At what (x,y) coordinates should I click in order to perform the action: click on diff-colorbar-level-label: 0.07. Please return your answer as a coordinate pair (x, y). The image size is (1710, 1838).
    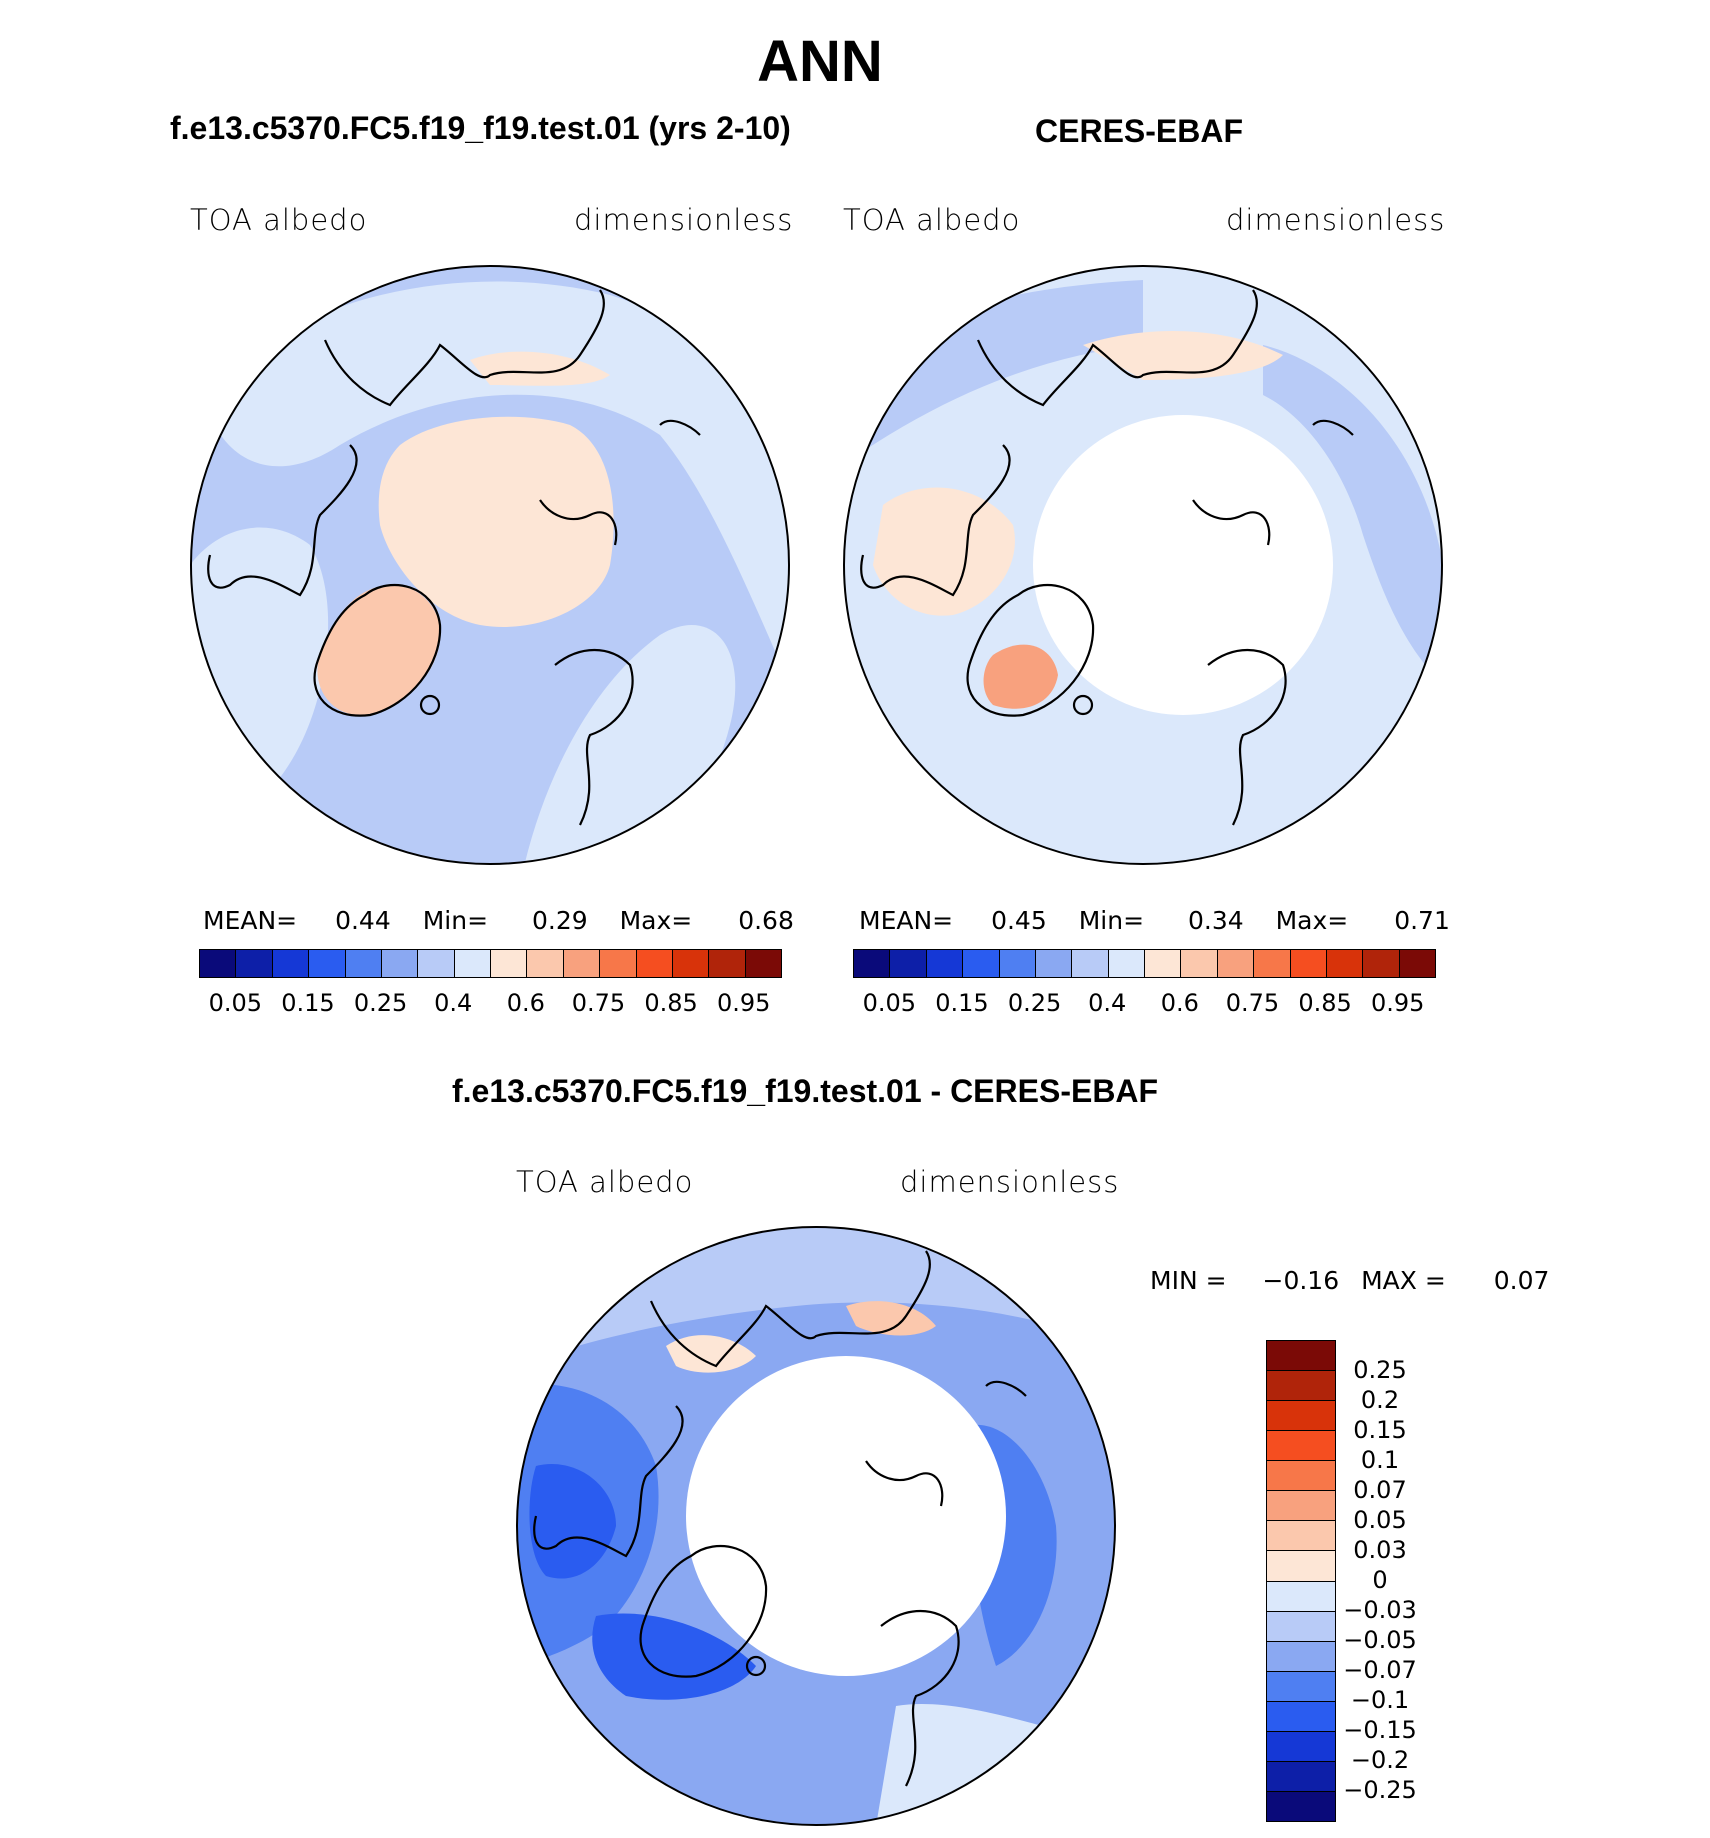
    Looking at the image, I should click on (1380, 1490).